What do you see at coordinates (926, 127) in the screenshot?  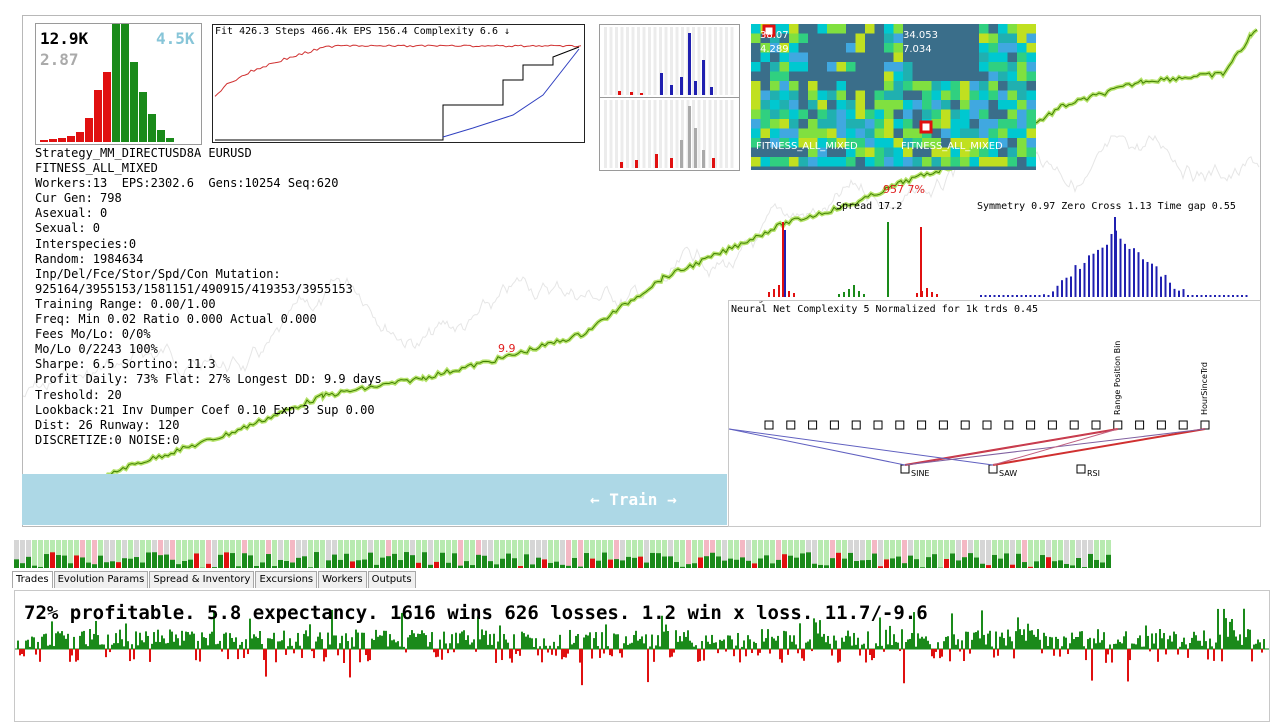 I see `heatmap-marker` at bounding box center [926, 127].